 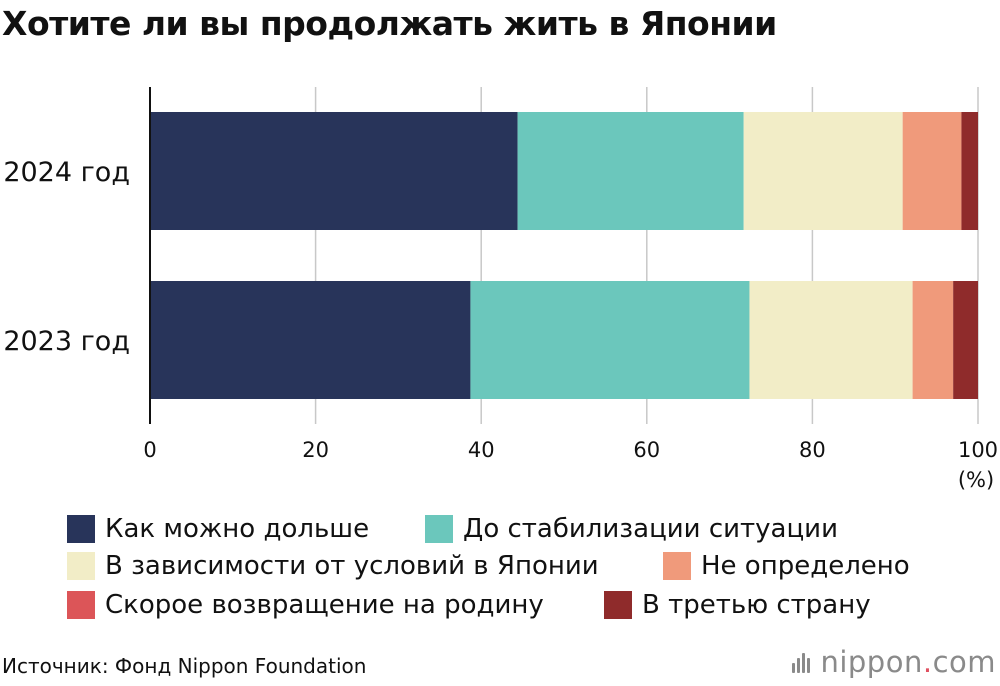 What do you see at coordinates (66, 172) in the screenshot?
I see `category-label: 2024 год` at bounding box center [66, 172].